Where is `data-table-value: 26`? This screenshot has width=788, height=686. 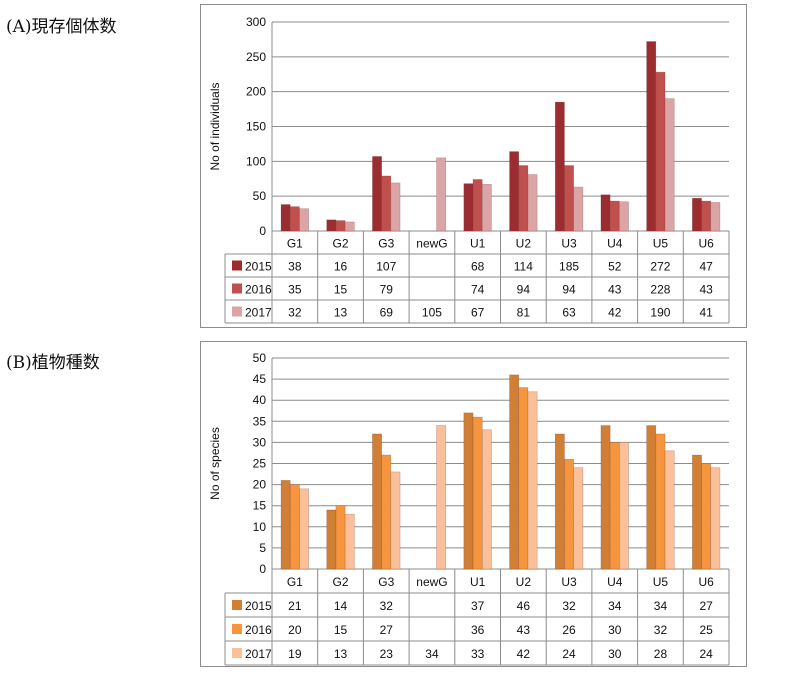
data-table-value: 26 is located at coordinates (569, 630).